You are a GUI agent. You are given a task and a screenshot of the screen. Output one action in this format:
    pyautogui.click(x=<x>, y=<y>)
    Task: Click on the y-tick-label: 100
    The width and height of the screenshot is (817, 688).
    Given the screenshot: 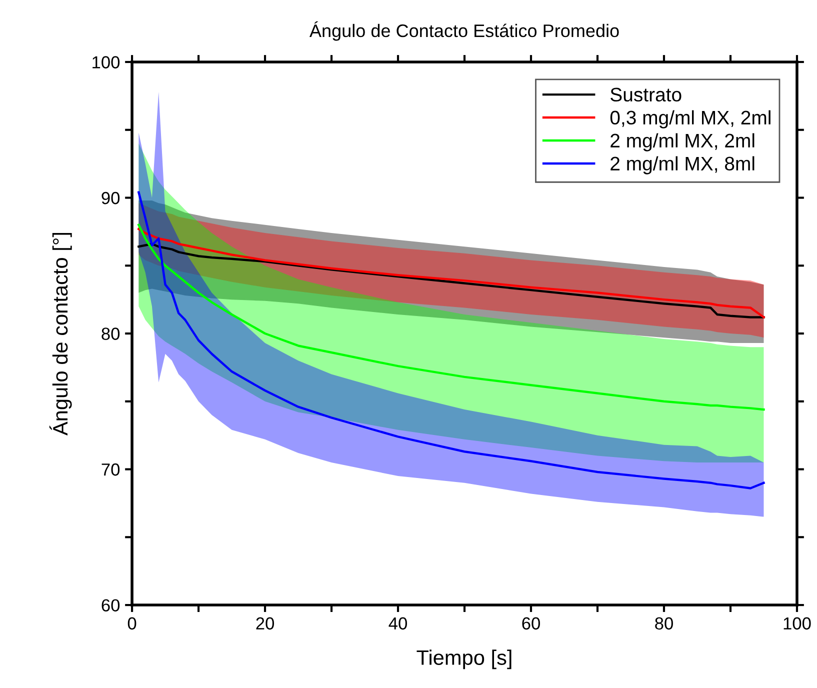 What is the action you would take?
    pyautogui.click(x=106, y=62)
    